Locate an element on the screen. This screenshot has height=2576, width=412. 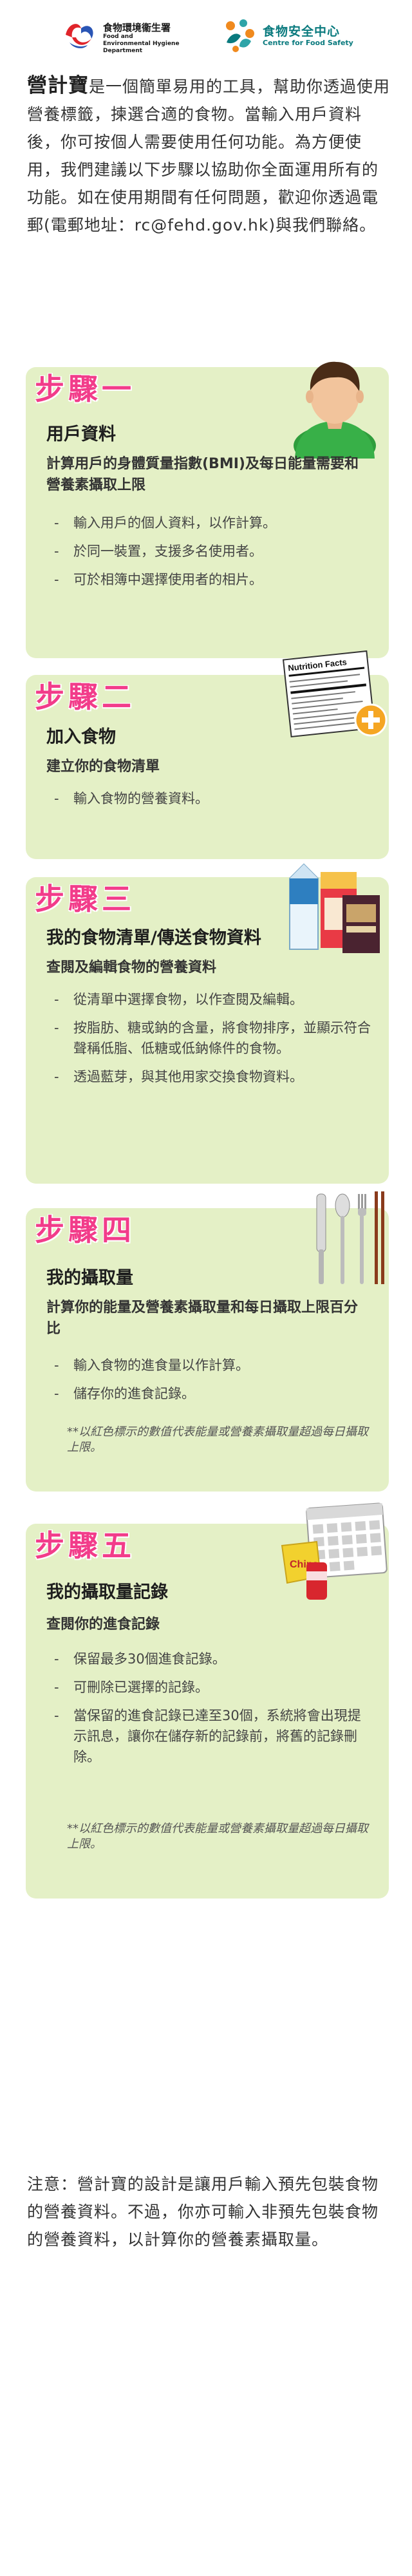
step-2-title: 步驟二 is located at coordinates (85, 696).